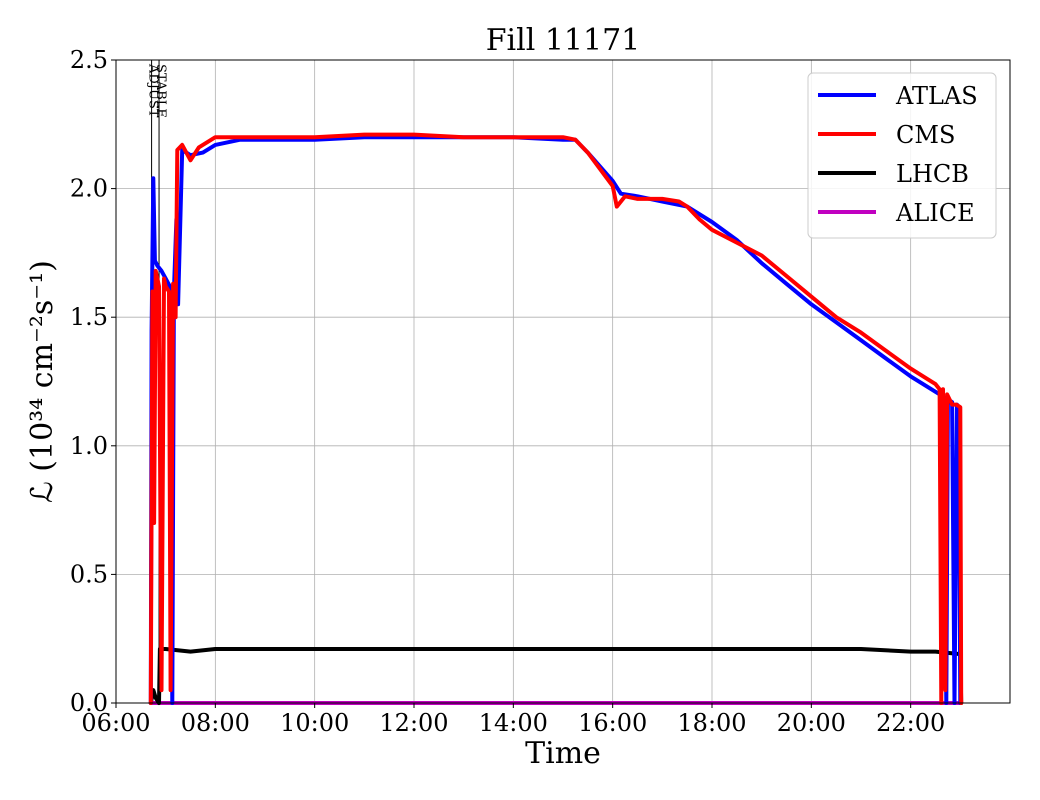 The image size is (1040, 800). Describe the element at coordinates (932, 174) in the screenshot. I see `legend-label-lhcb: LHCB` at that location.